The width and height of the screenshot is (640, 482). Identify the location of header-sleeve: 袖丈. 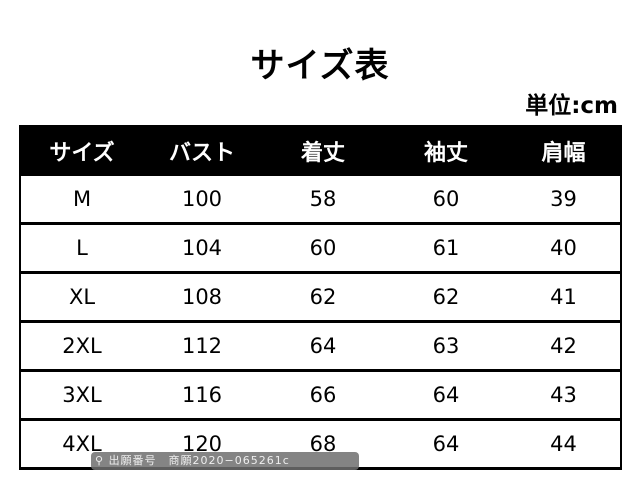
(445, 153).